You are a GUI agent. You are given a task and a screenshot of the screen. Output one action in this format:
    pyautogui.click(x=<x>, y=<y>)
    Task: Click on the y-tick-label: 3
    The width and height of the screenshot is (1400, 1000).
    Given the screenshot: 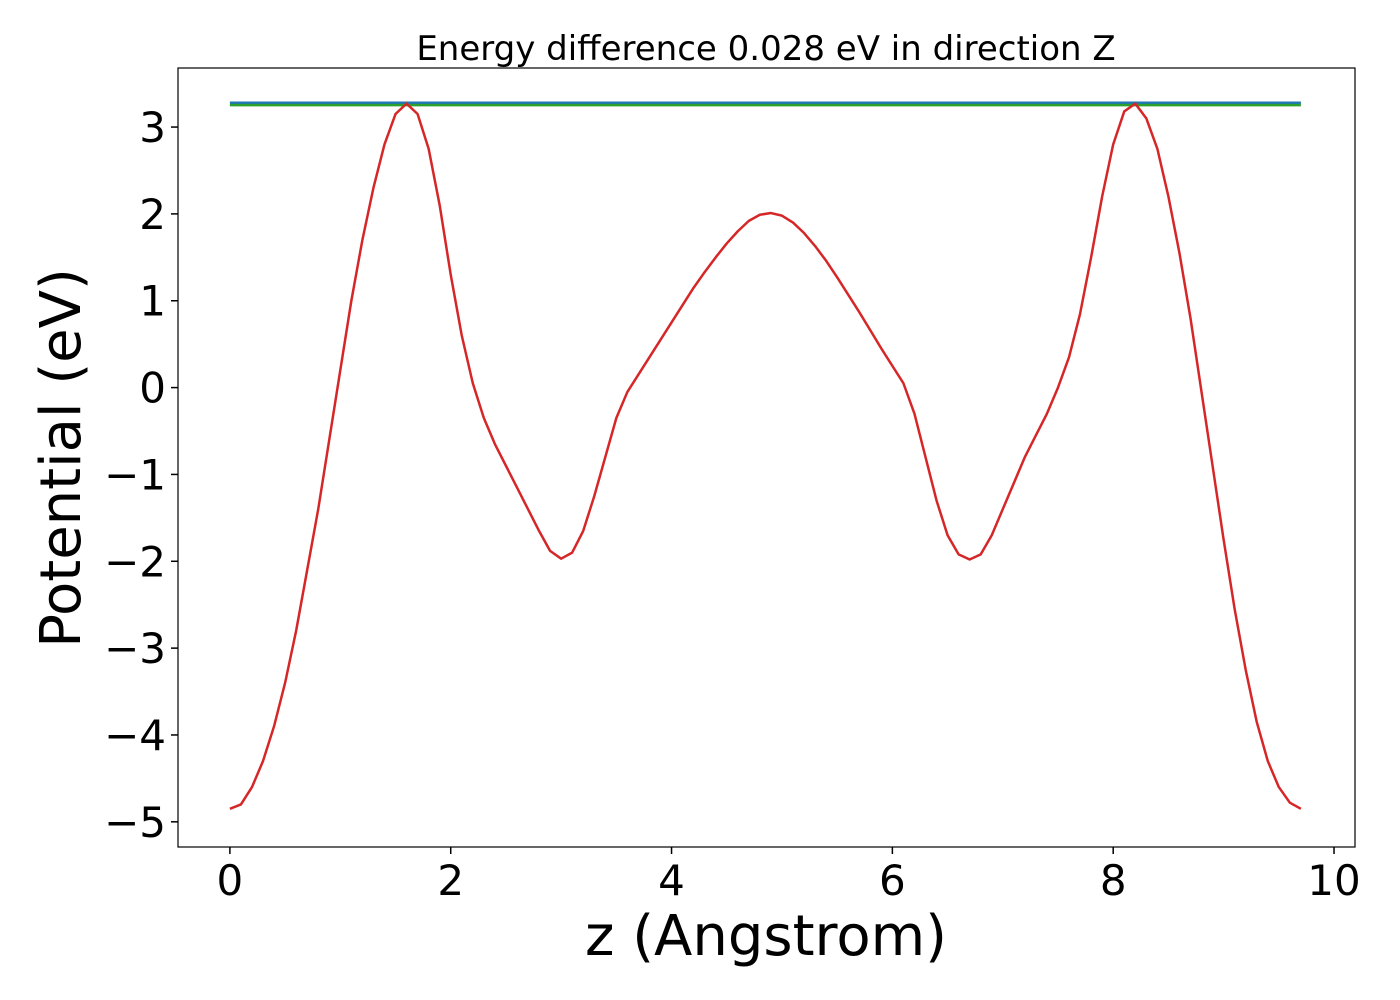 What is the action you would take?
    pyautogui.click(x=152, y=127)
    